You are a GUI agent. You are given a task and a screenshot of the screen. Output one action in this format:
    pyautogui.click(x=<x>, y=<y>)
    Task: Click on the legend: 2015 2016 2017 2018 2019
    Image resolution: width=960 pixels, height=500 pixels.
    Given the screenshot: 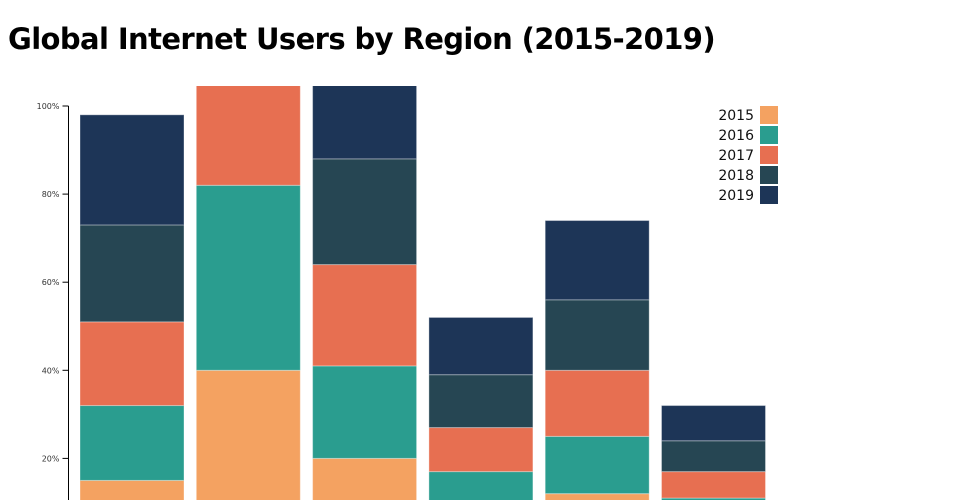 What is the action you would take?
    pyautogui.click(x=748, y=155)
    